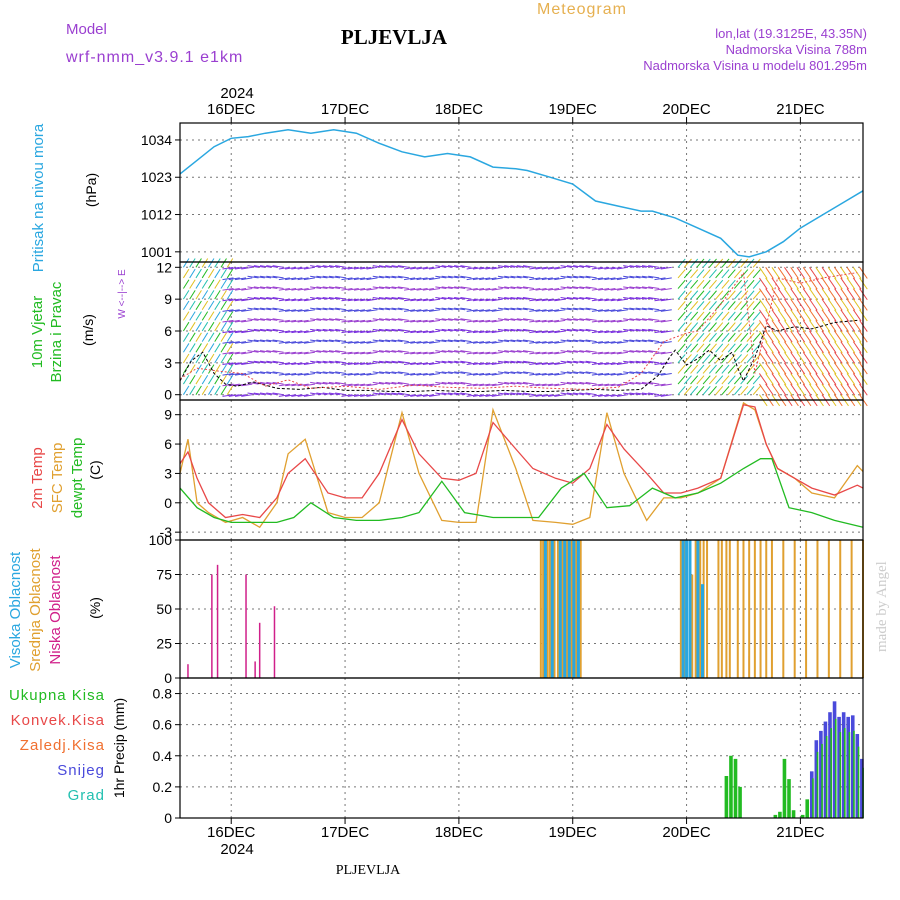  I want to click on precip-bar, so click(780, 814).